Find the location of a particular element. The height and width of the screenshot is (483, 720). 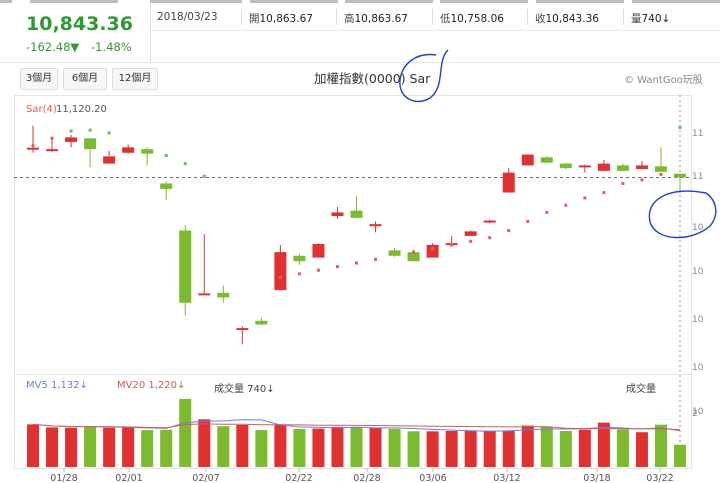

volume-label: 量 is located at coordinates (636, 19).